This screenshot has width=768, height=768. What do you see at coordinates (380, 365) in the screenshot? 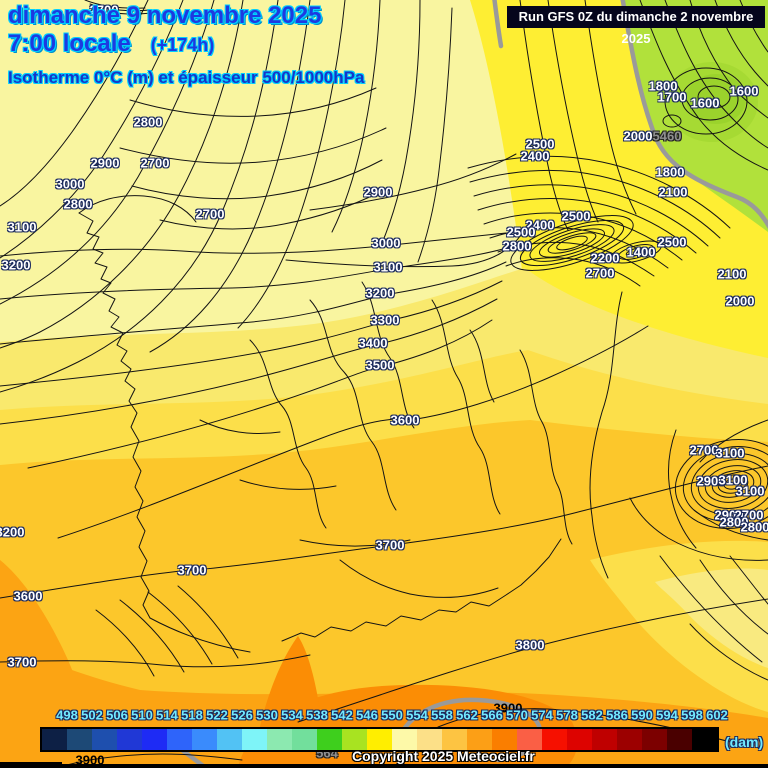
I see `contour-label-3500: 3500` at bounding box center [380, 365].